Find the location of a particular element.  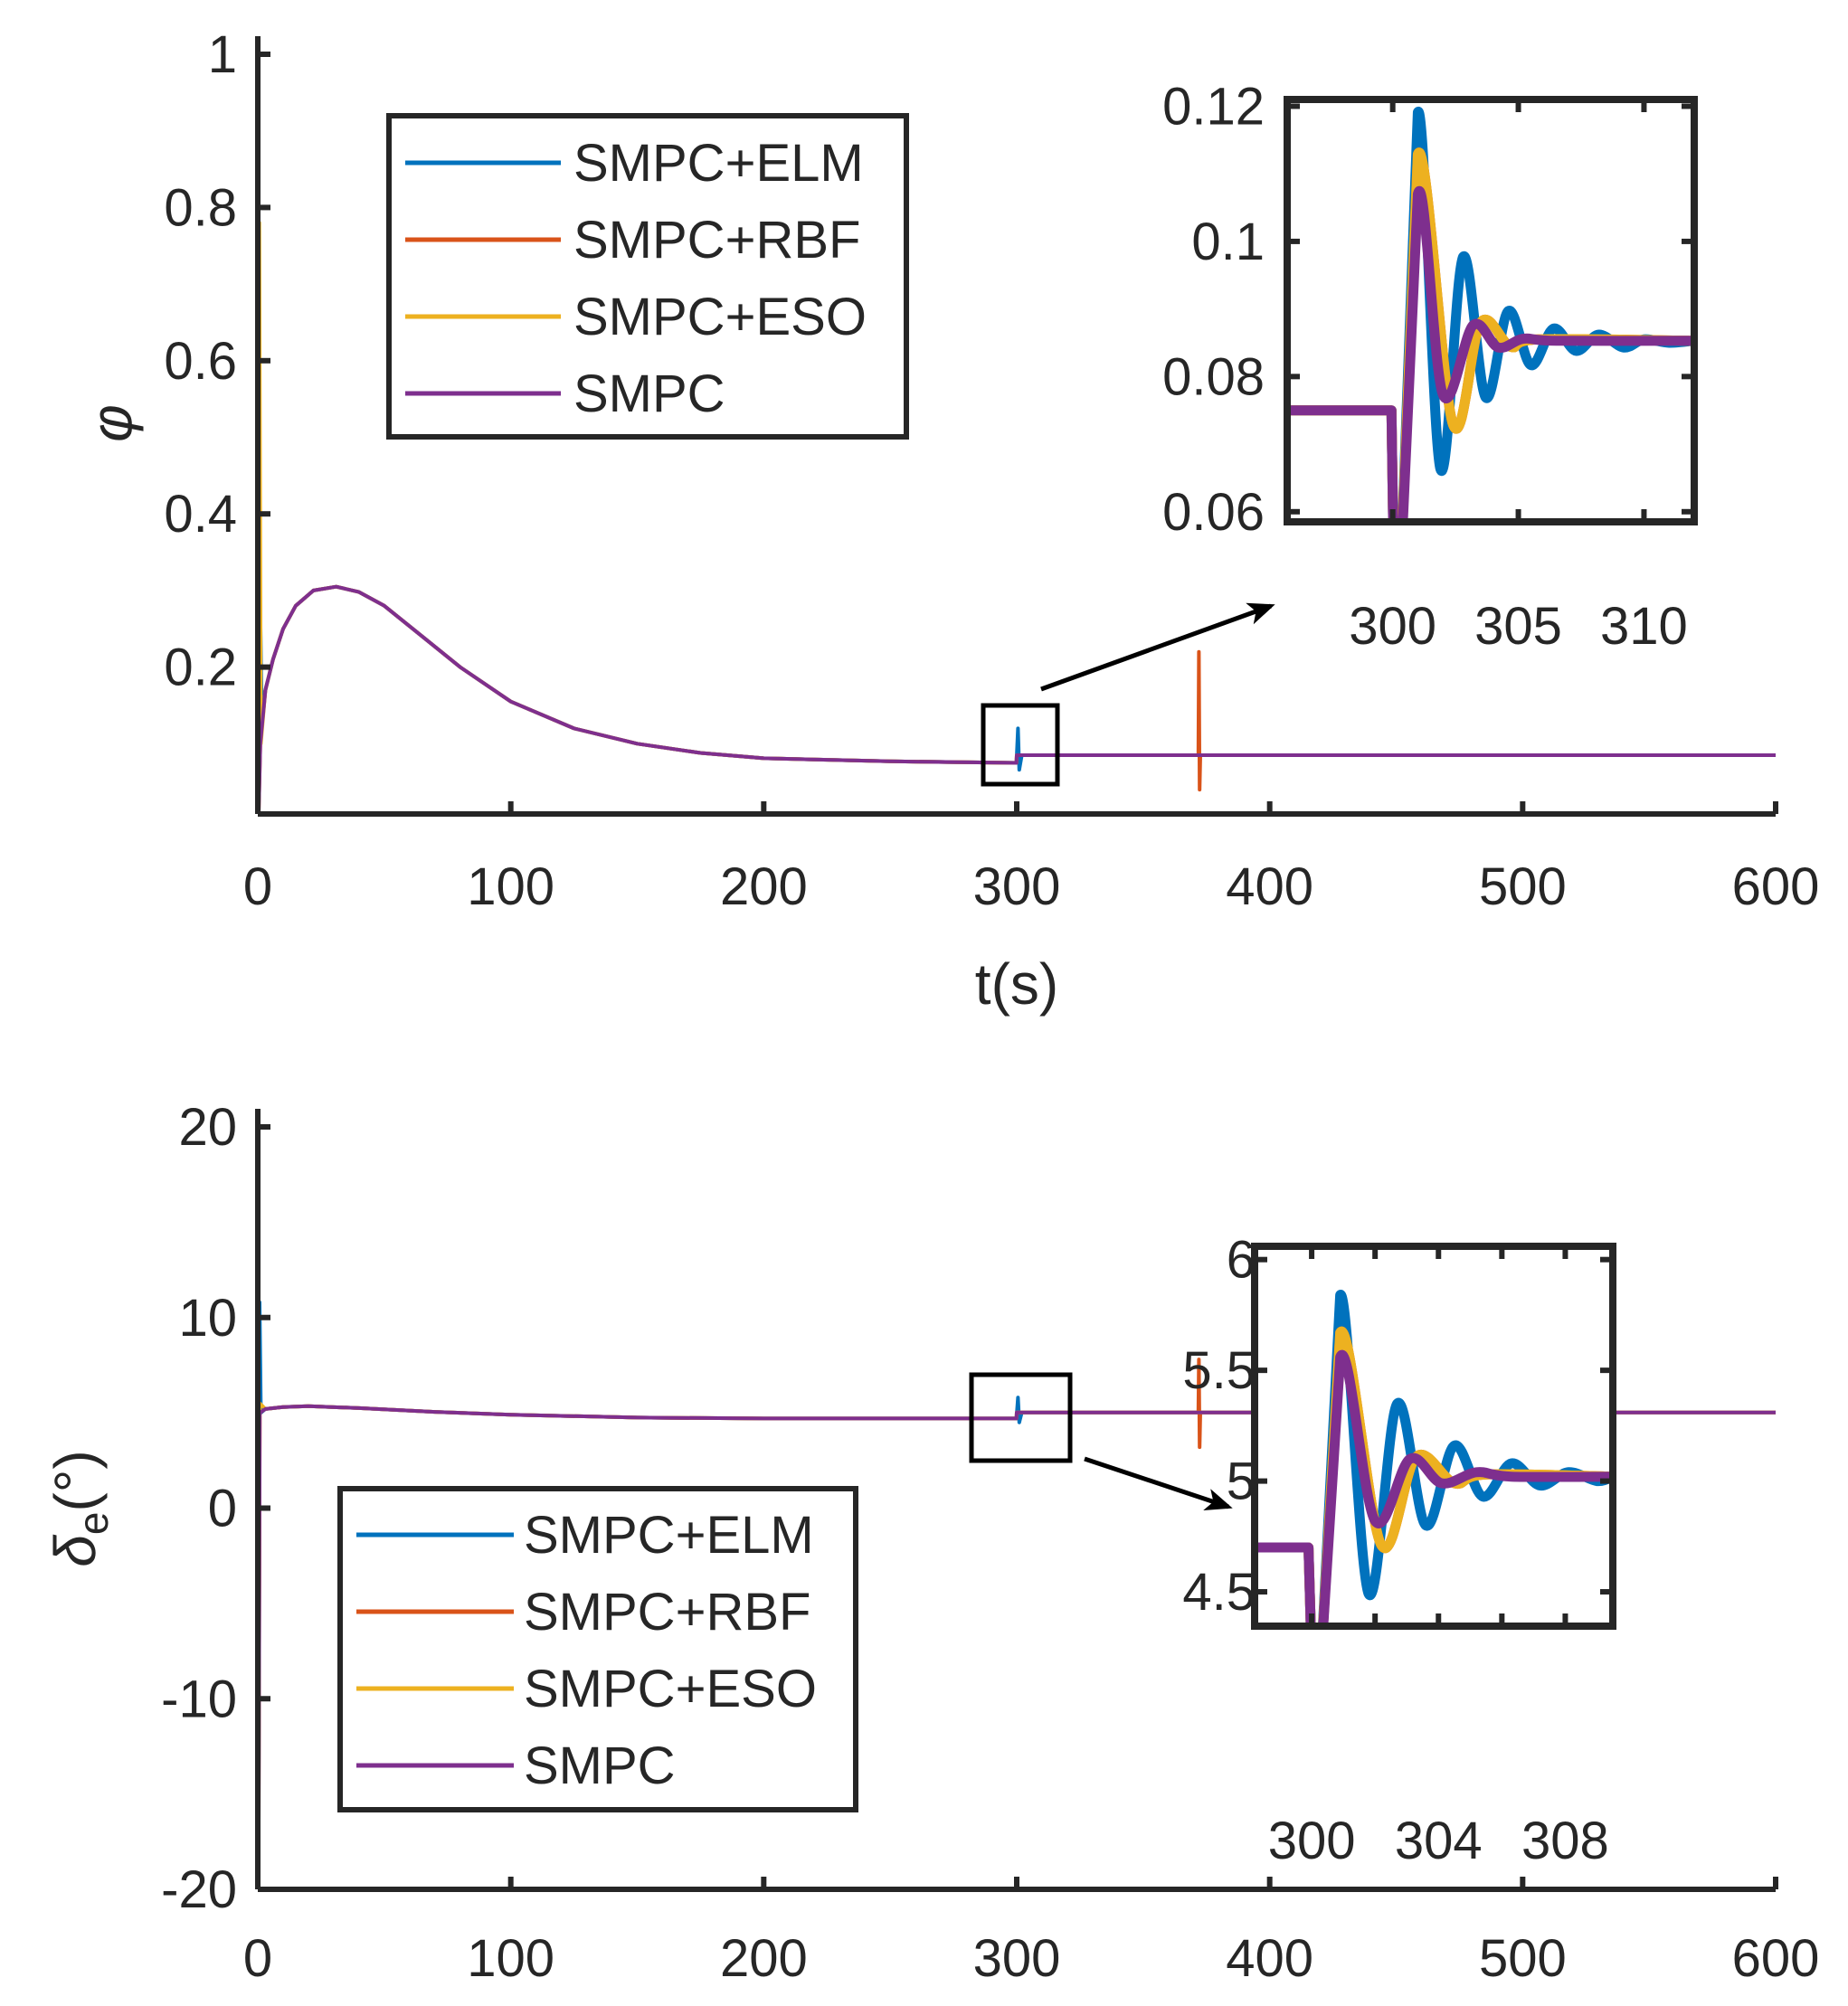

x-tick-label: 310 is located at coordinates (1644, 626).